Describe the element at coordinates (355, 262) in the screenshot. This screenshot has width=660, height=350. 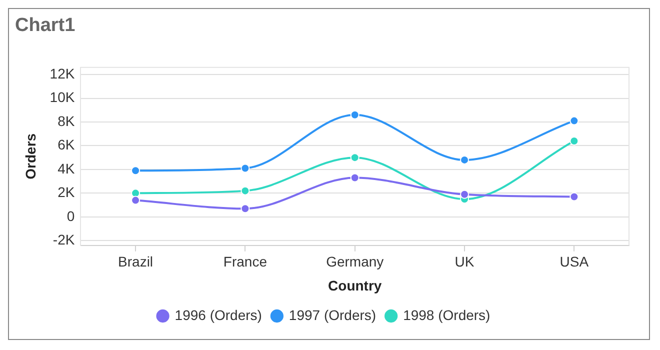
I see `x-tick-label: Germany` at that location.